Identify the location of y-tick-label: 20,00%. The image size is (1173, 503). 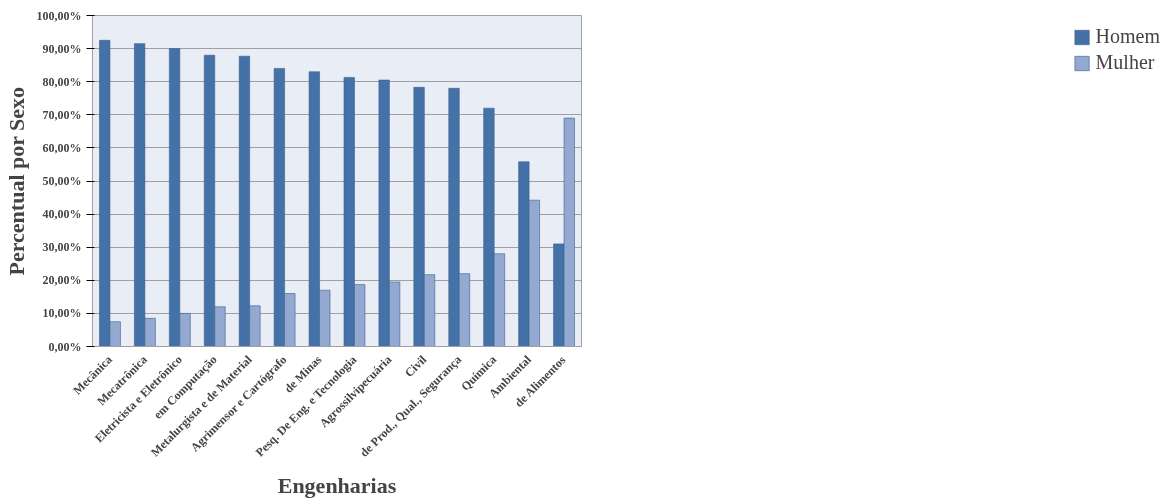
(62, 280).